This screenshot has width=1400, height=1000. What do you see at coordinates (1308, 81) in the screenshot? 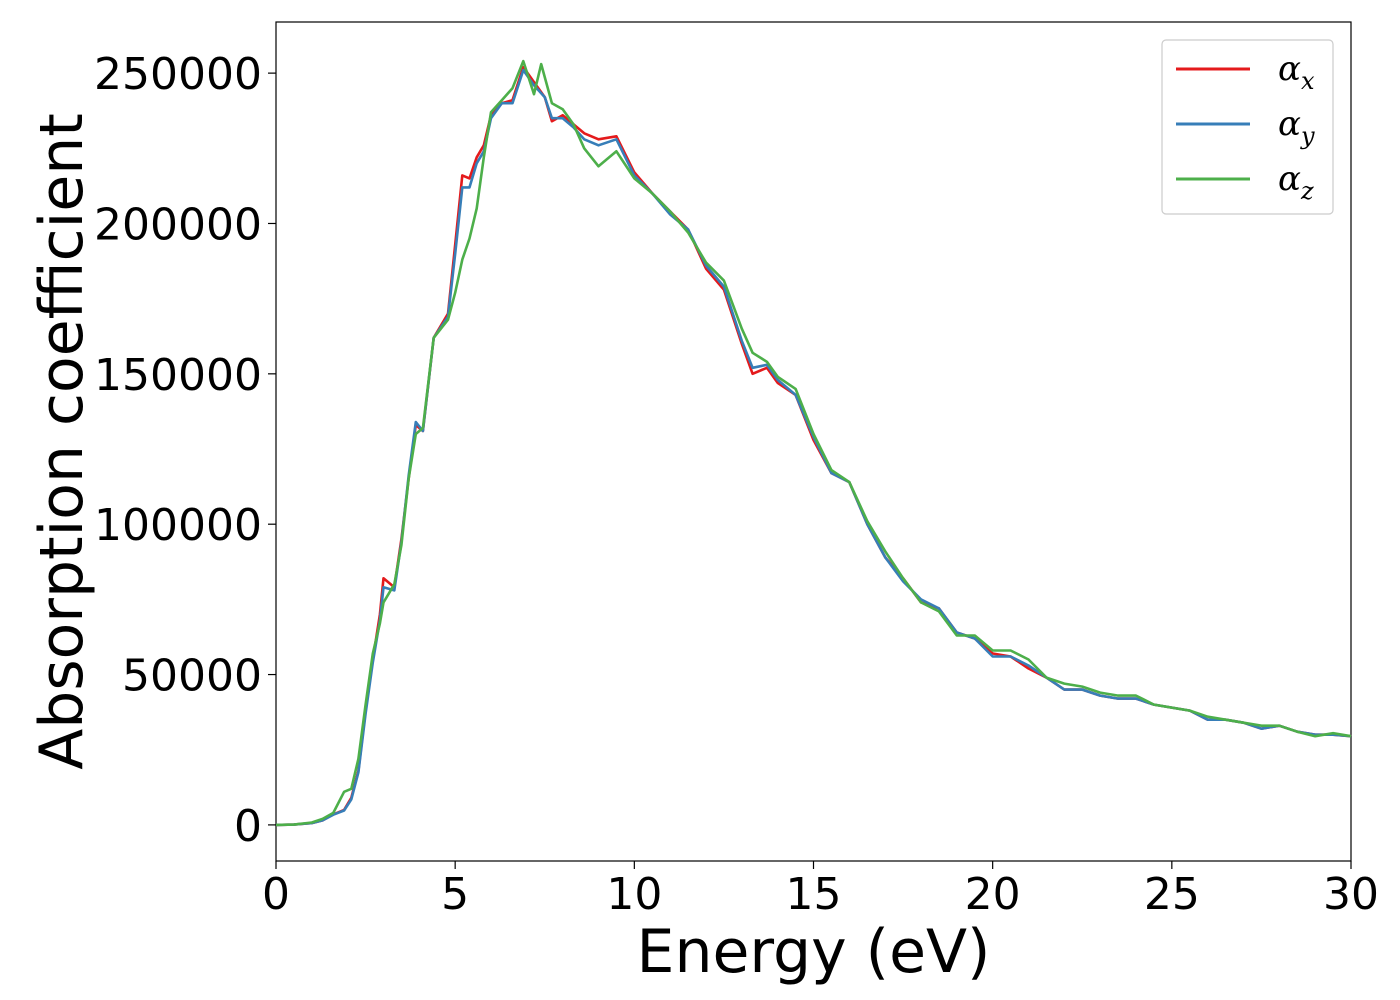
I see `legend-subscript: x` at bounding box center [1308, 81].